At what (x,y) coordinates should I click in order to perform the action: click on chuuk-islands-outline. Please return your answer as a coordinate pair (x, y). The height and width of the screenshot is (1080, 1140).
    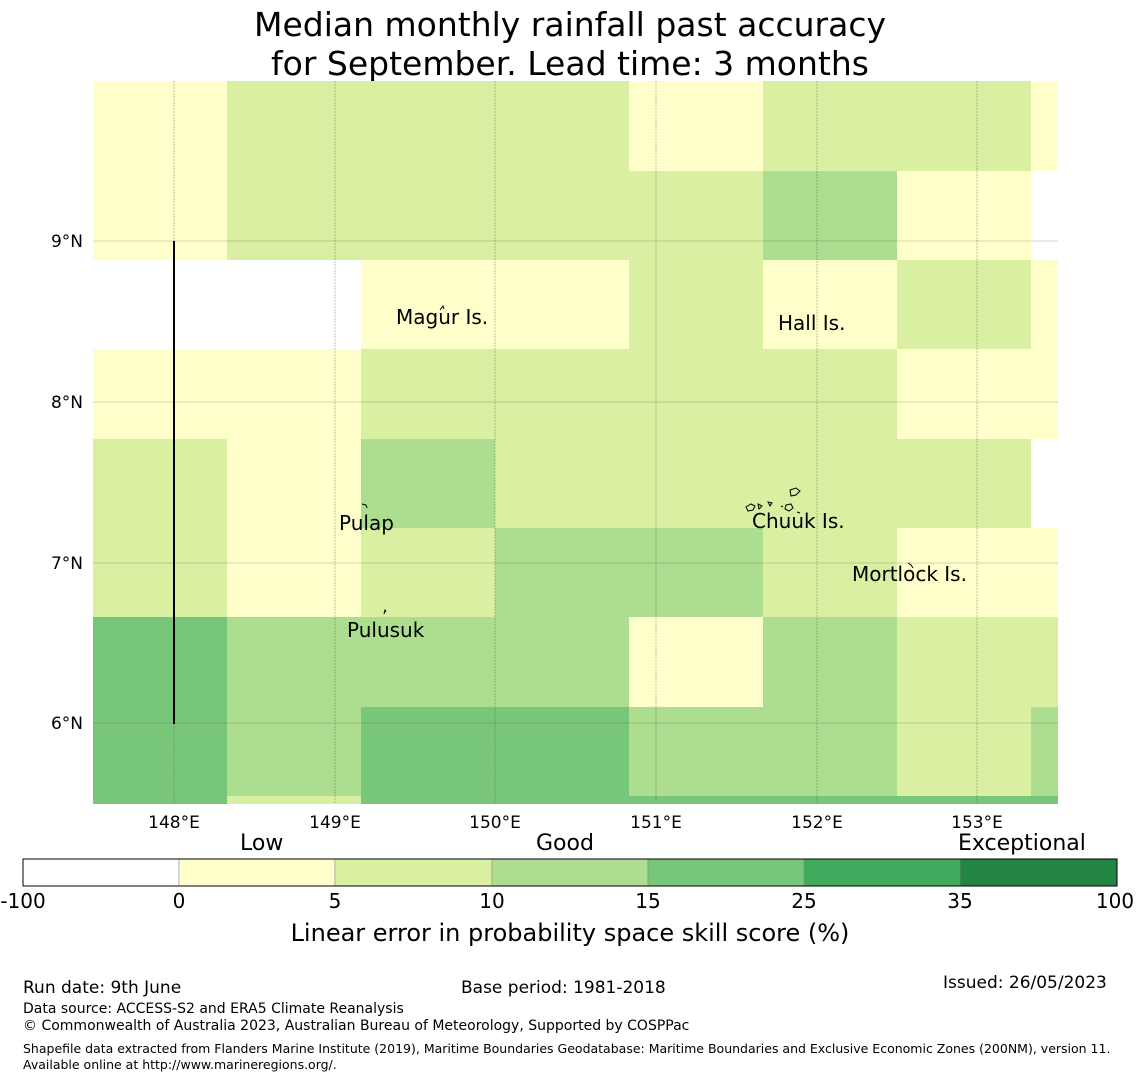
    Looking at the image, I should click on (773, 500).